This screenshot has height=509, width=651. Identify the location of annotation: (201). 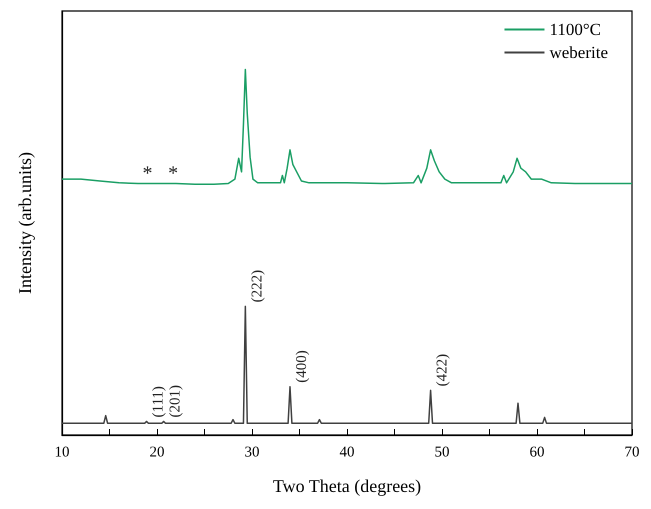
(176, 401).